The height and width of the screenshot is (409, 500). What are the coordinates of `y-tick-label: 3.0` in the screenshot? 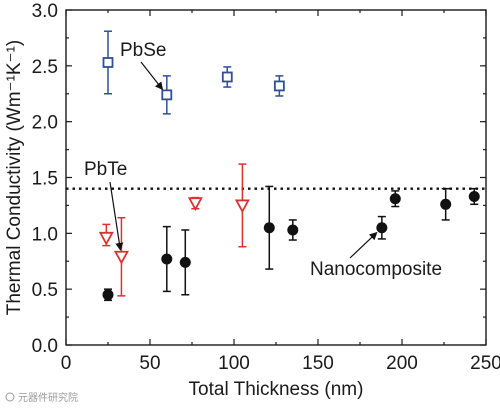 It's located at (45, 11).